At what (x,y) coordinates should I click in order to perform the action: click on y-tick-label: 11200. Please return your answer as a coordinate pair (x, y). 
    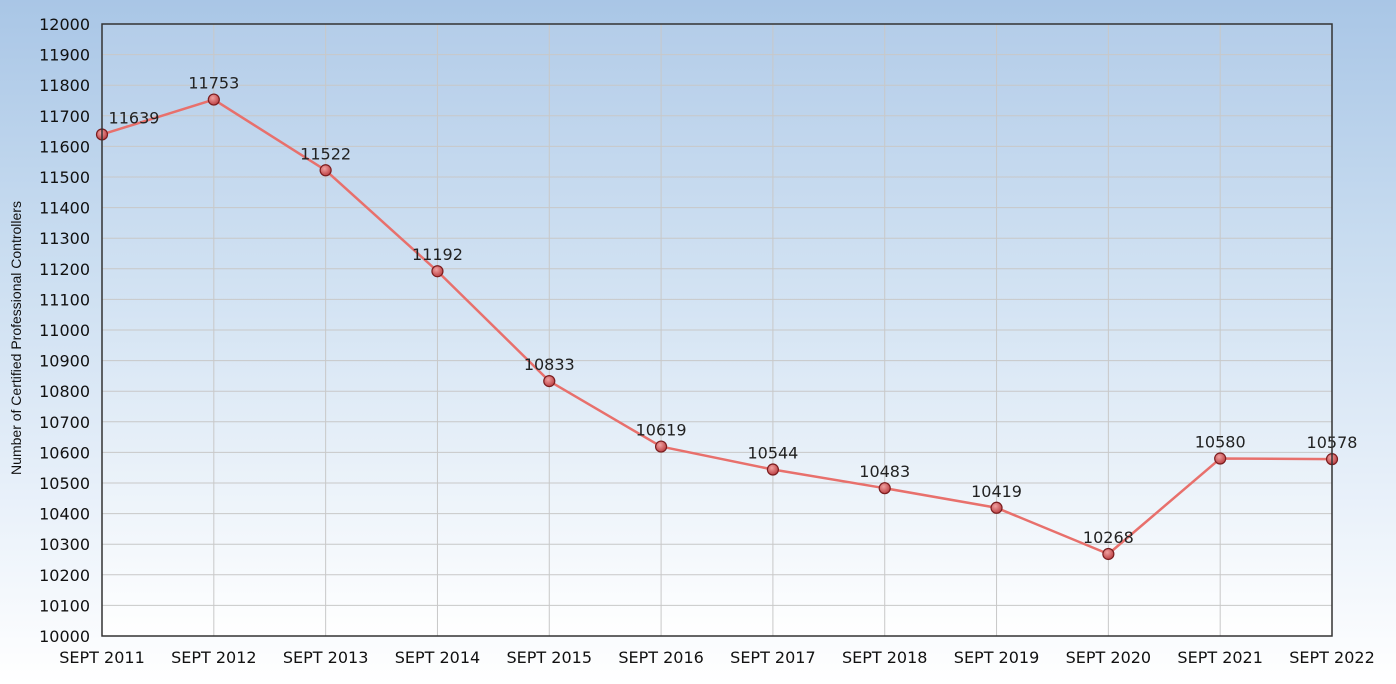
    Looking at the image, I should click on (64, 269).